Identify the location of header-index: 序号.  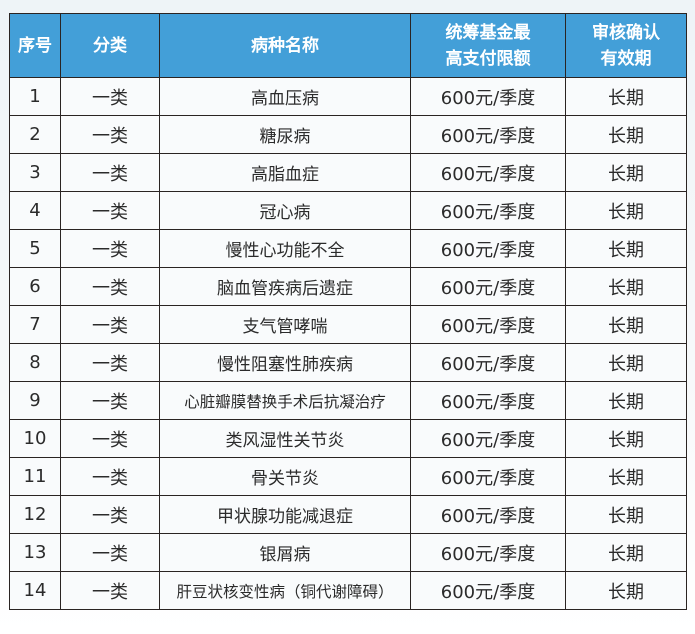
(35, 45).